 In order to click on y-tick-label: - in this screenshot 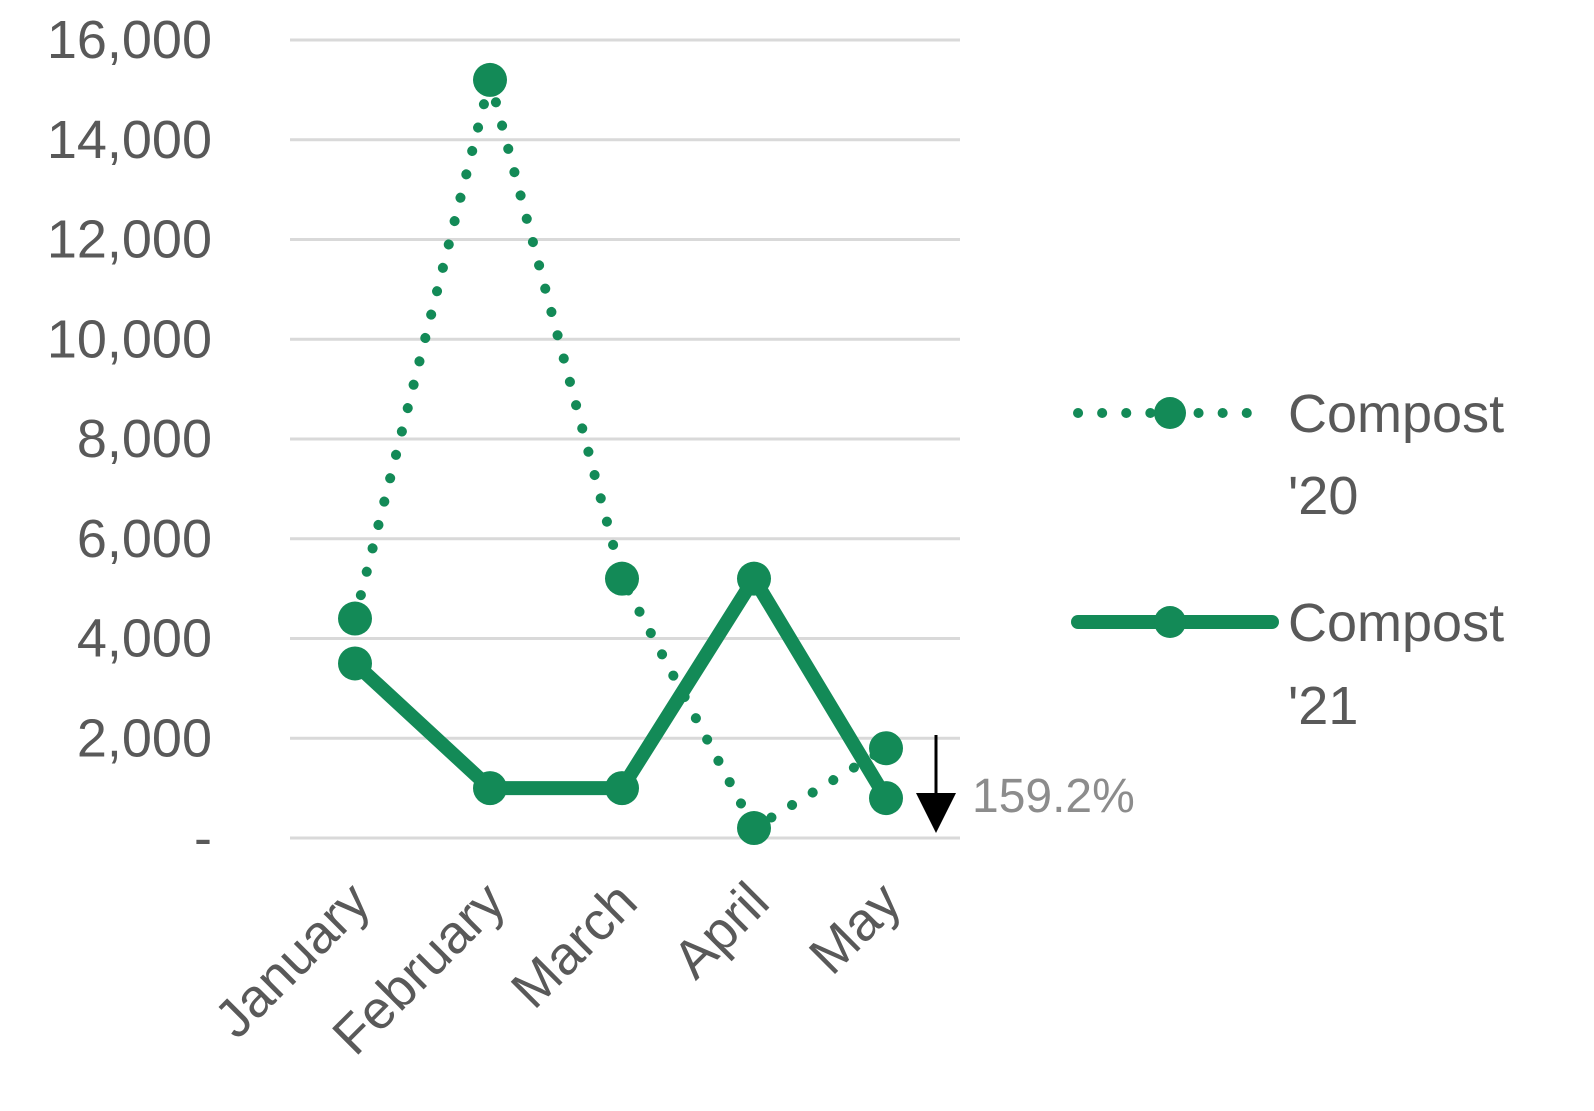, I will do `click(203, 838)`.